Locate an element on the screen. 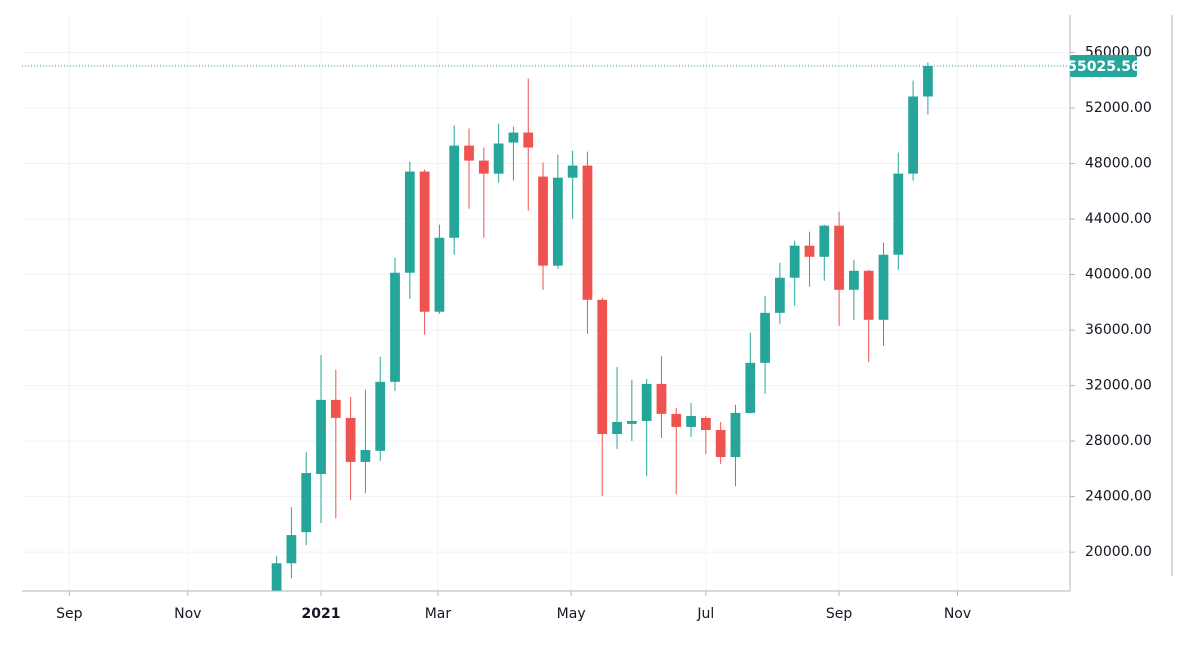  last-price-box is located at coordinates (1103, 65).